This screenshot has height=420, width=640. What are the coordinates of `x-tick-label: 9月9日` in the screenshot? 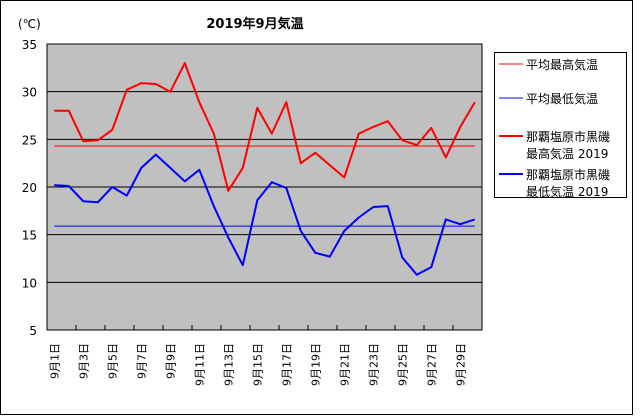 It's located at (170, 361).